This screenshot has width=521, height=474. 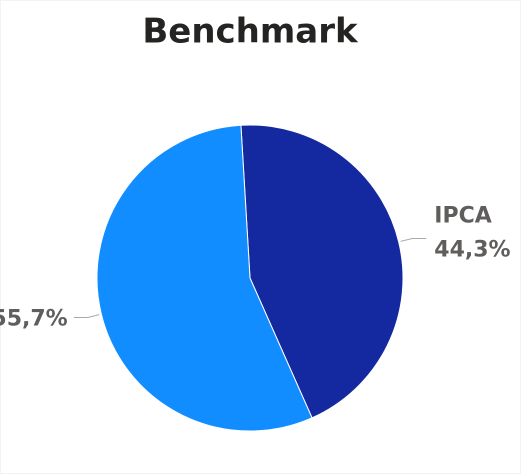 What do you see at coordinates (250, 32) in the screenshot?
I see `chart-title: Benchmark` at bounding box center [250, 32].